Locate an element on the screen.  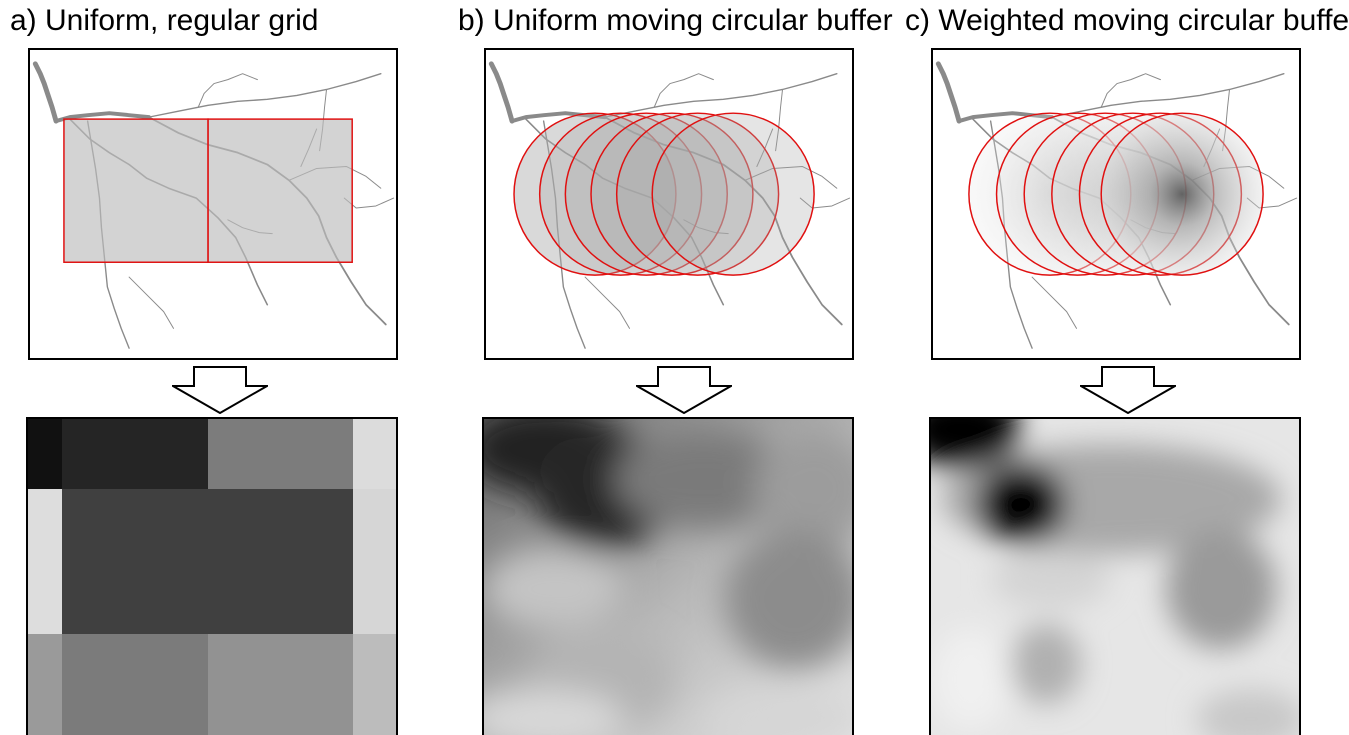
panel-c-result is located at coordinates (1115, 576).